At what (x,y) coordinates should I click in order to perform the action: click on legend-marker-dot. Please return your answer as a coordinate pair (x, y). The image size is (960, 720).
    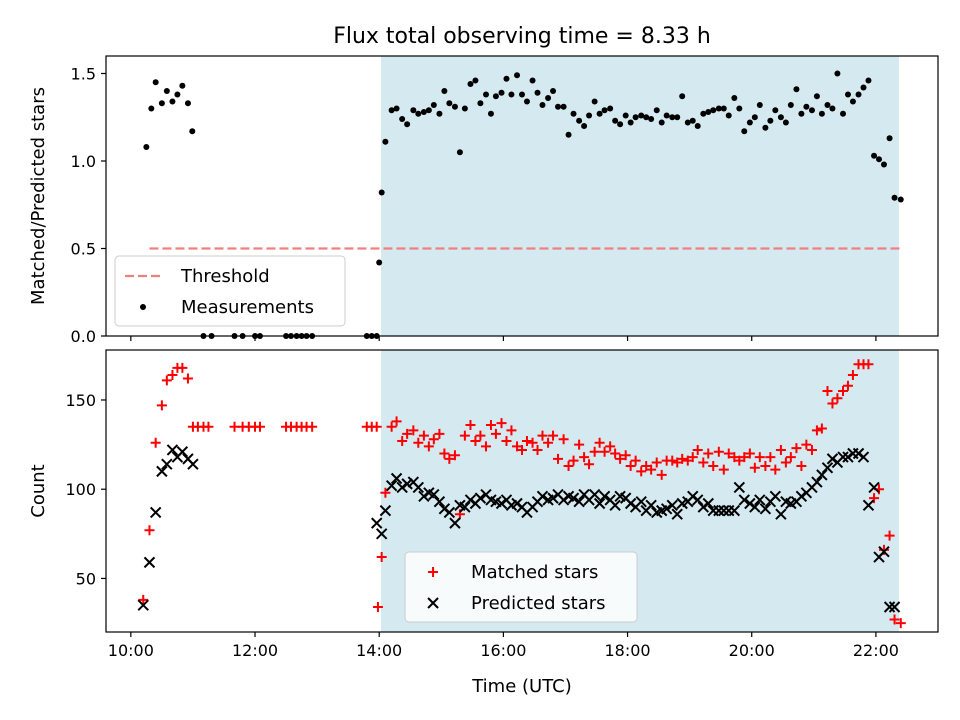
    Looking at the image, I should click on (143, 307).